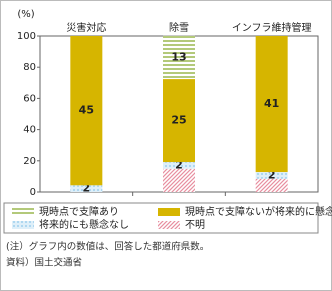 The width and height of the screenshot is (332, 291). Describe the element at coordinates (29, 98) in the screenshot. I see `y-tick-label: 60` at that location.